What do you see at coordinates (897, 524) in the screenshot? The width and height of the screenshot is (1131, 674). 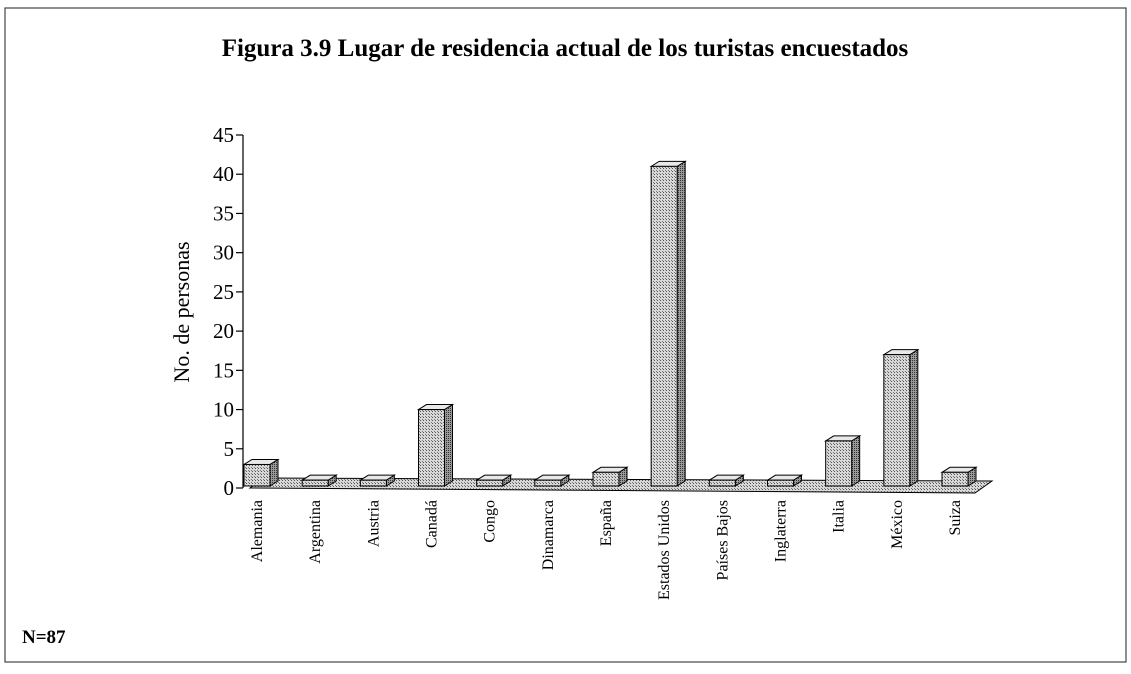 I see `x-tick-label: México` at bounding box center [897, 524].